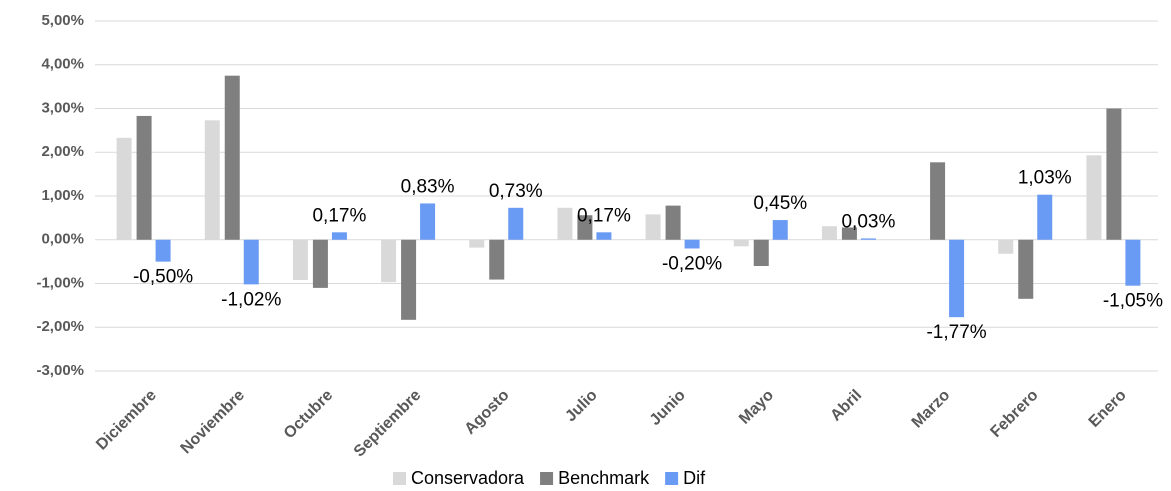  I want to click on data-label: 0,03%, so click(868, 221).